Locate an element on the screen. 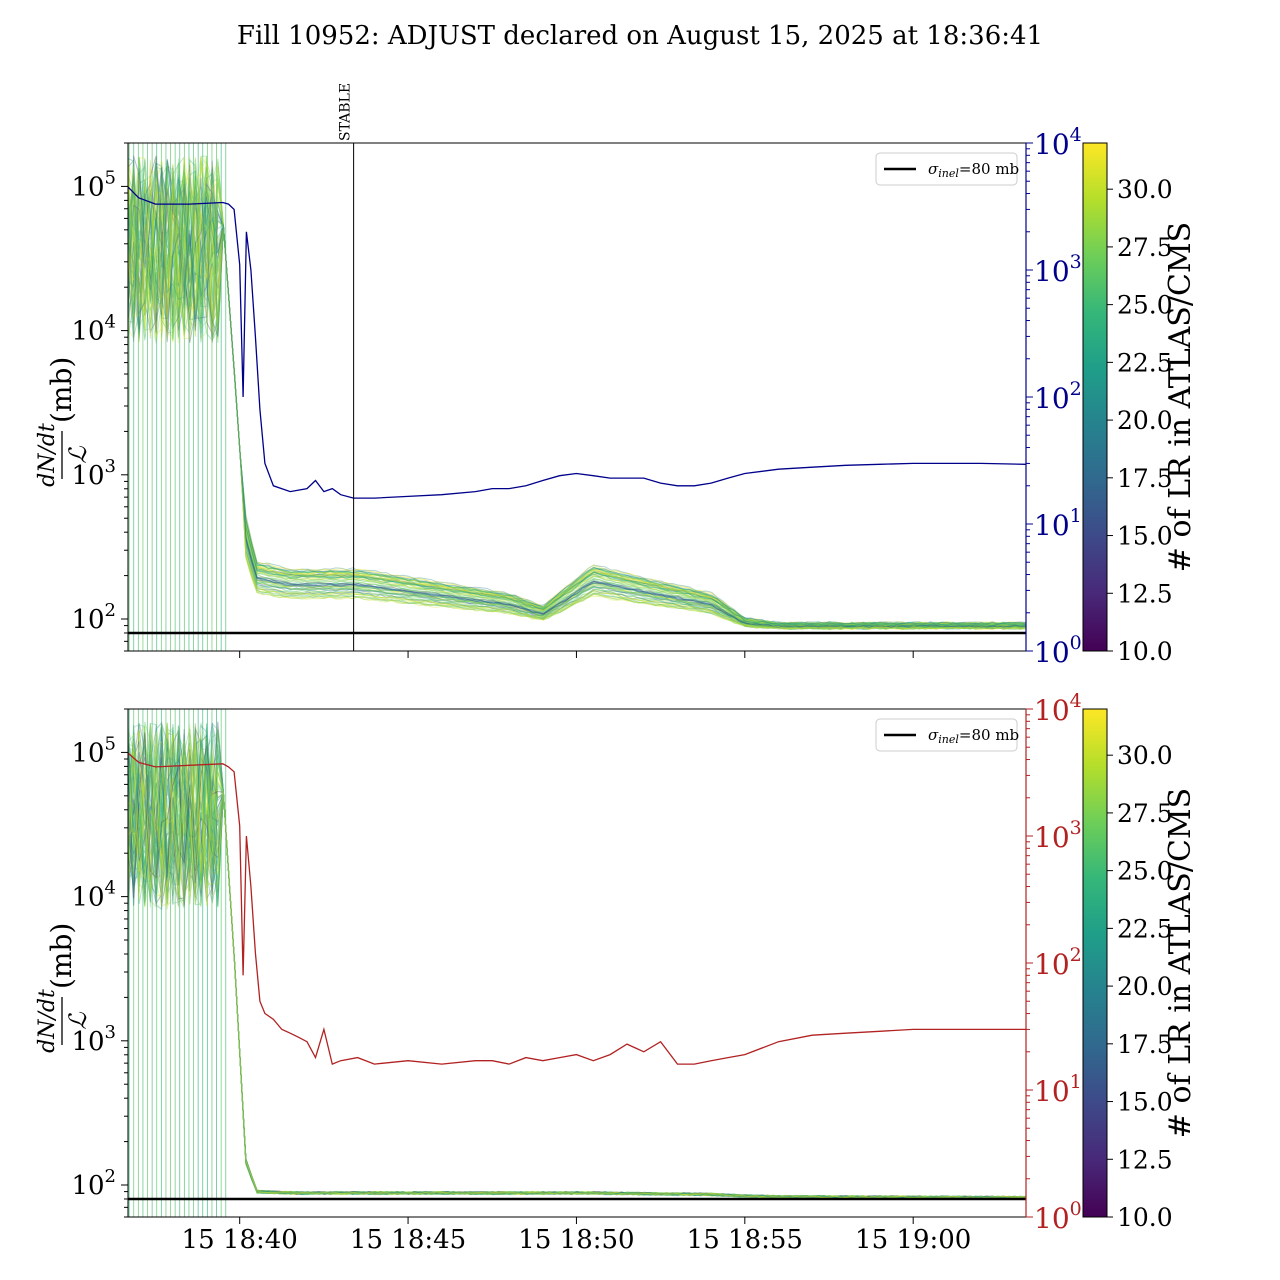  right-tick-label: 10⁴ is located at coordinates (1058, 142).